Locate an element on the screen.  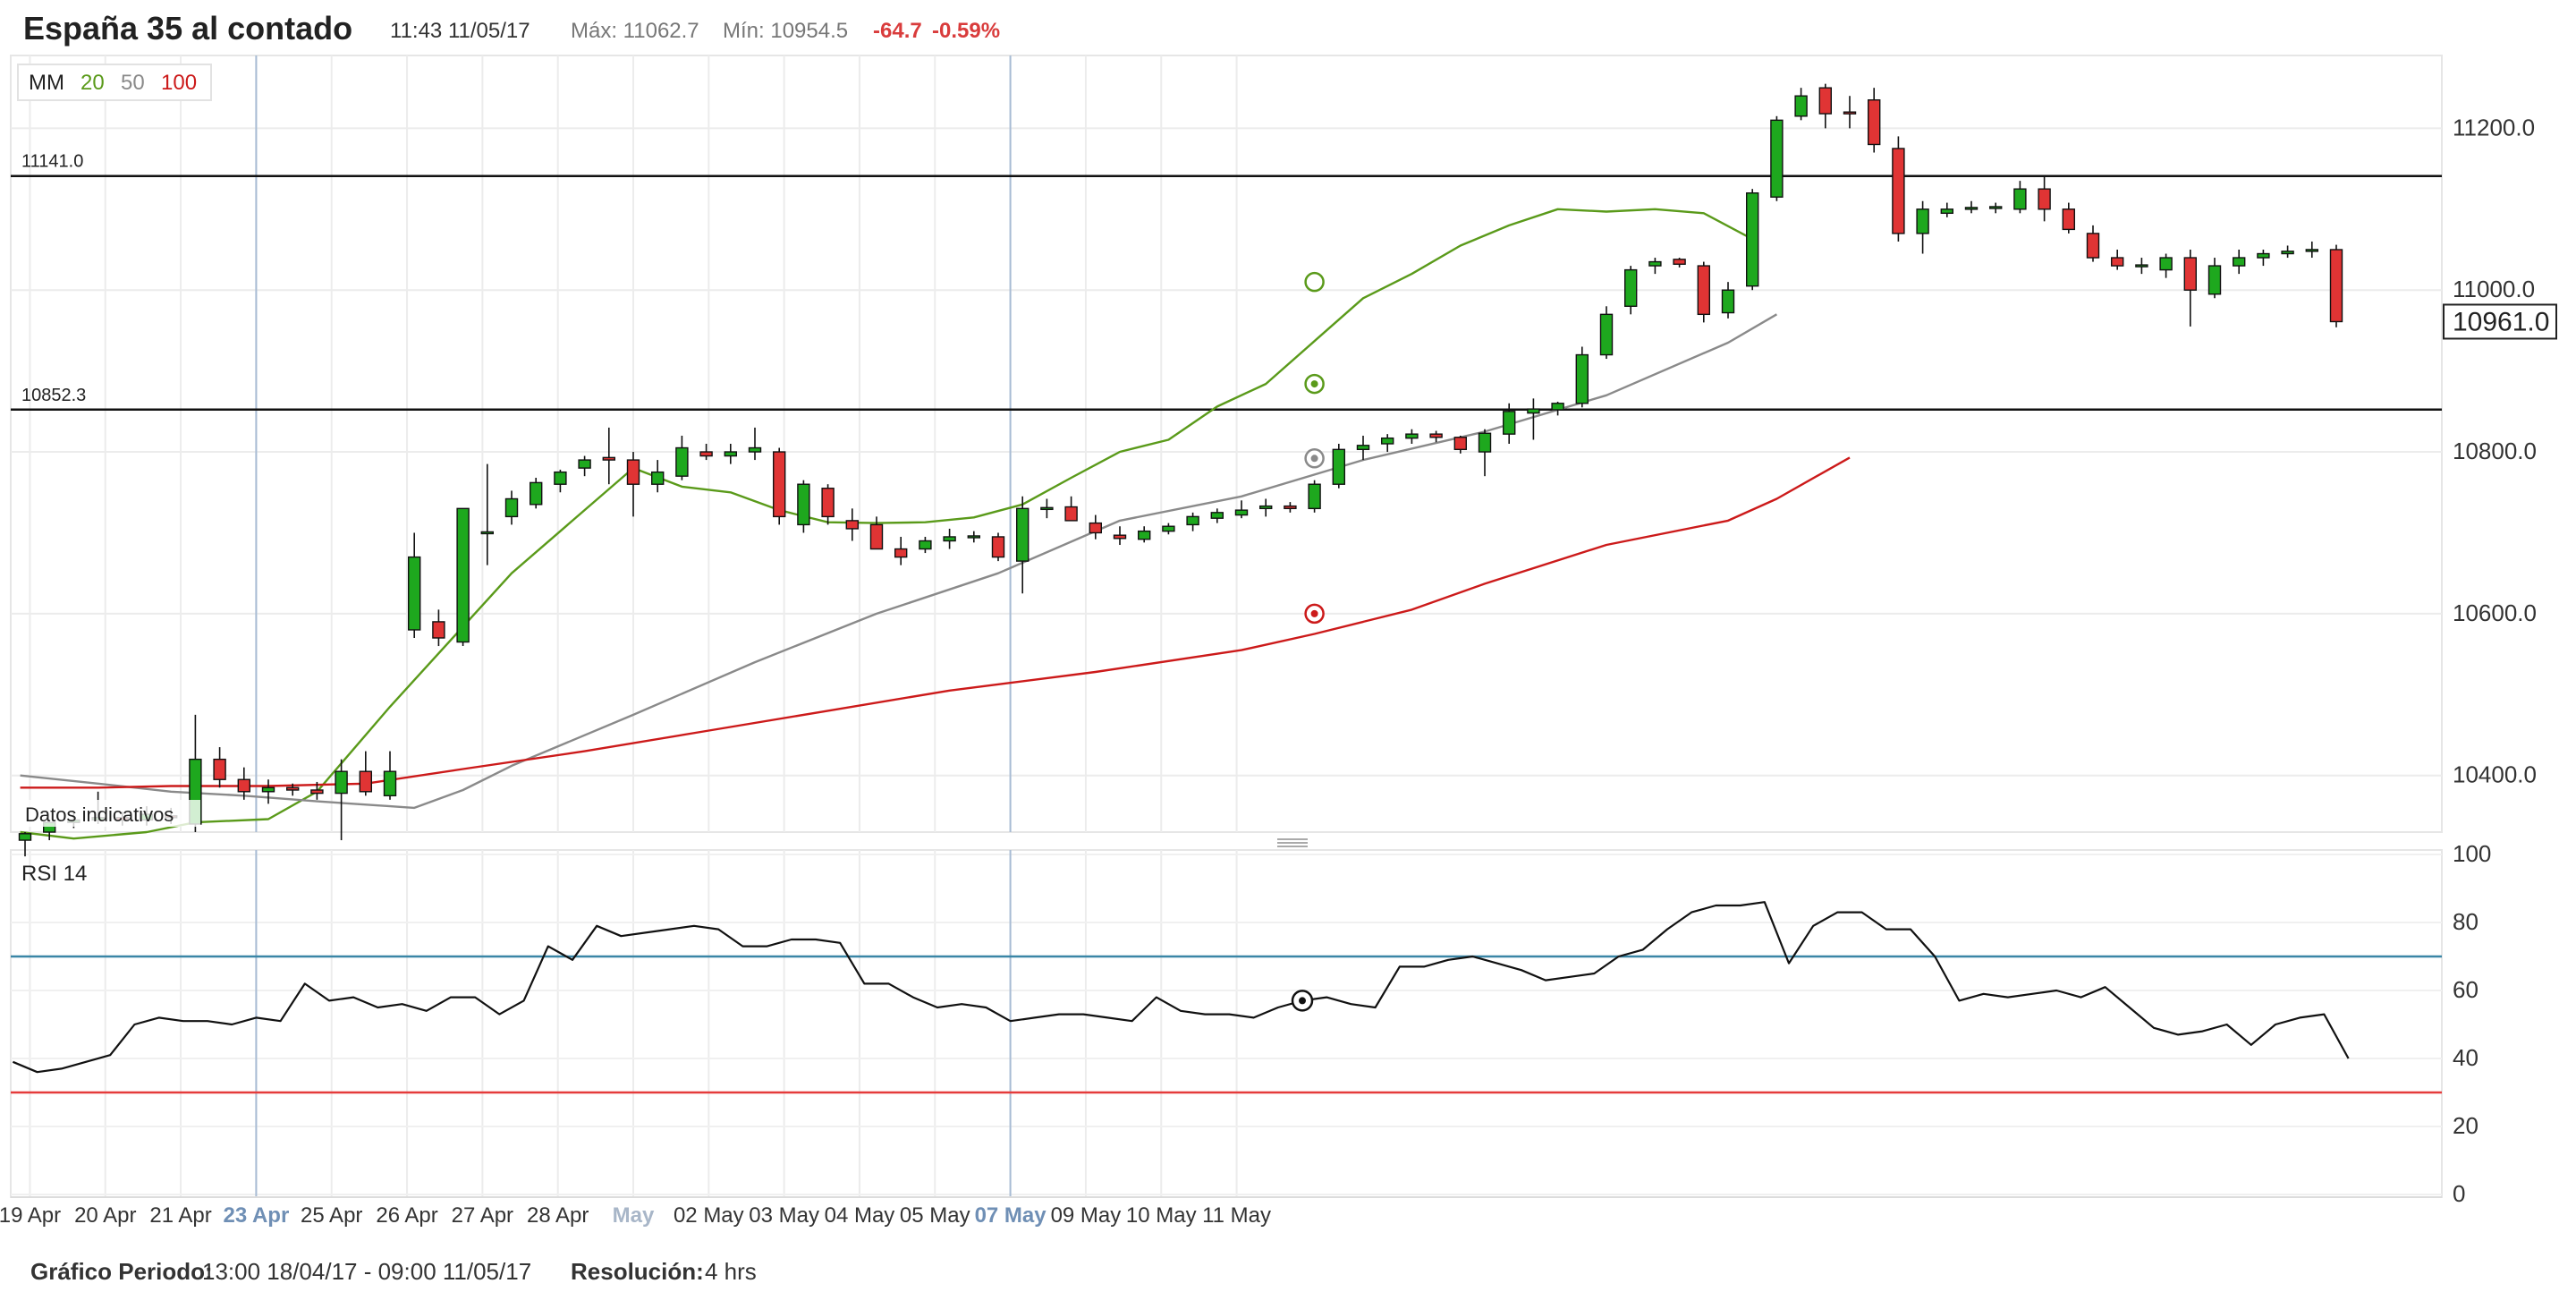
current-price-tag: 10961.0 is located at coordinates (2500, 321).